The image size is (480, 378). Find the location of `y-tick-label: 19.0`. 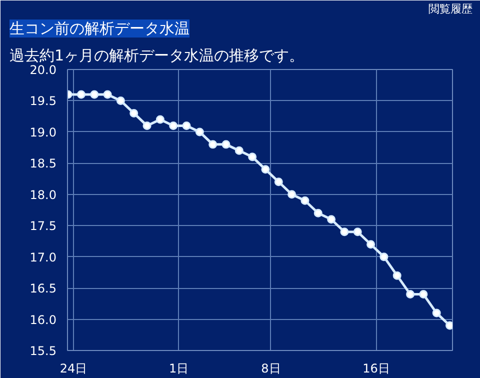

y-tick-label: 19.0 is located at coordinates (43, 132).